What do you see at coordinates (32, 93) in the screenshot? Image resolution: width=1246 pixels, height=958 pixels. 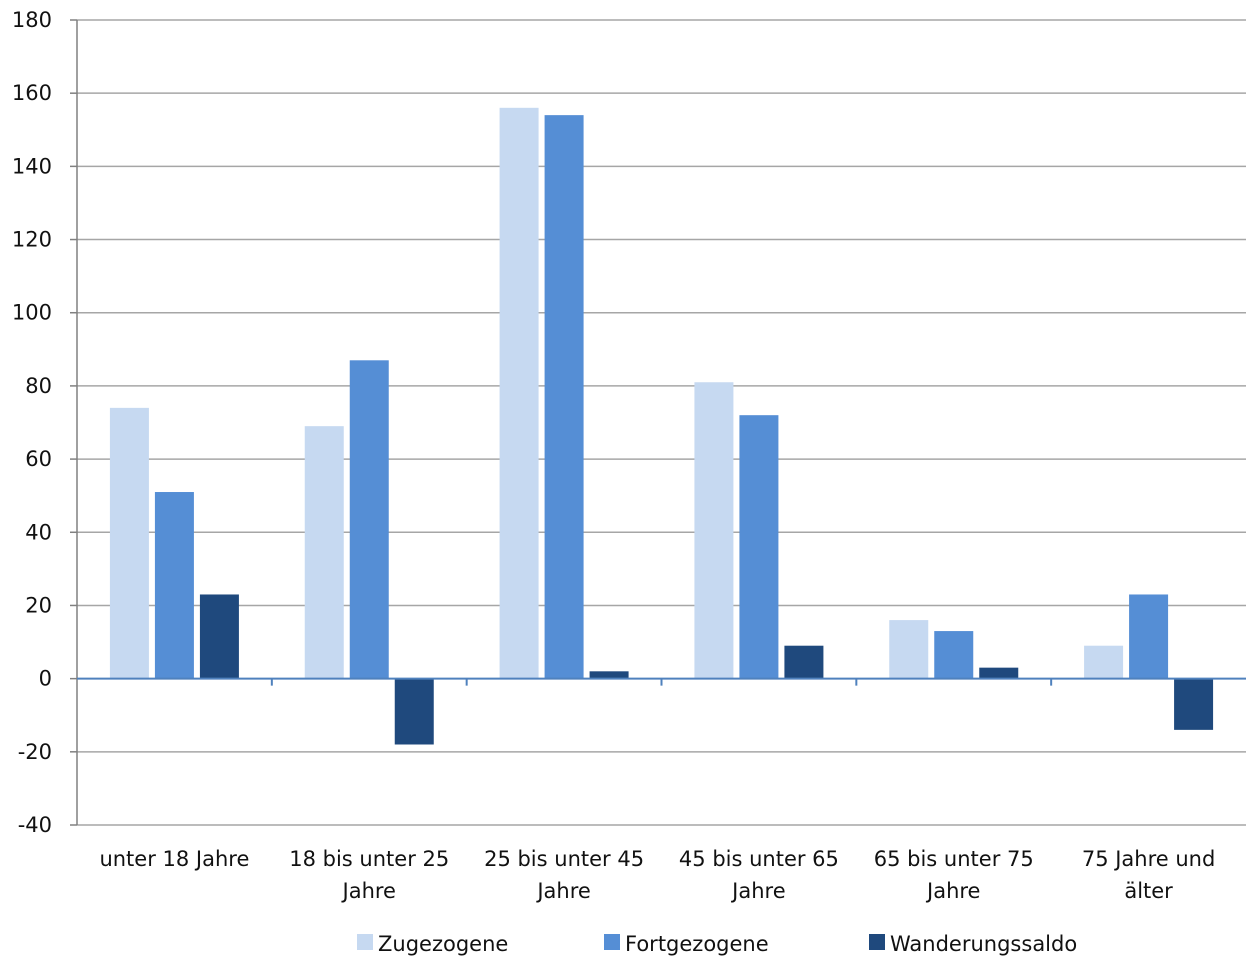 I see `y-tick-label: 160` at bounding box center [32, 93].